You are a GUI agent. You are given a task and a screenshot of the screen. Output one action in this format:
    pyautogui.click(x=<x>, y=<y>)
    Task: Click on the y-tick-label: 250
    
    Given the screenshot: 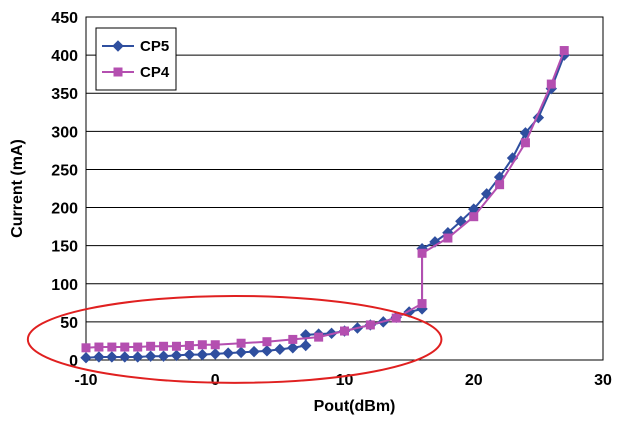 What is the action you would take?
    pyautogui.click(x=64, y=170)
    